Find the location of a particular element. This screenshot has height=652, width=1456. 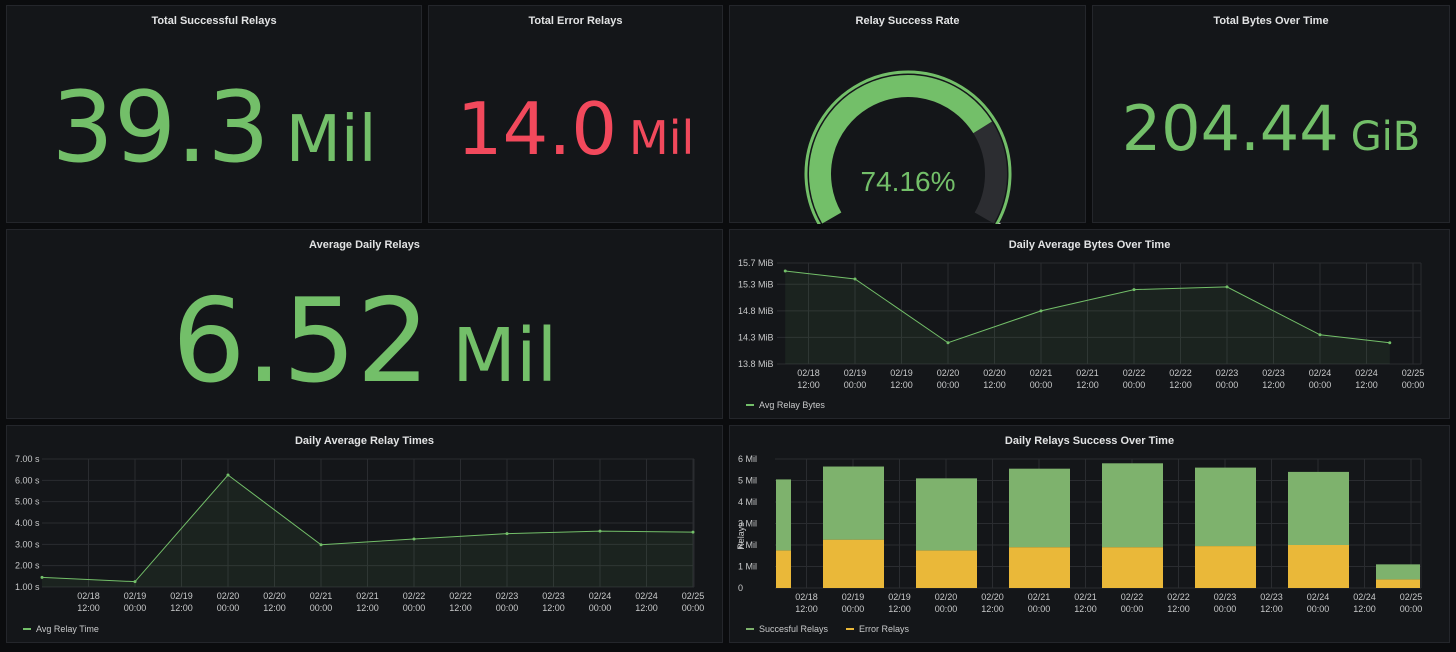

panel-total-successful-relays: Total Successful Relays 39.3 Mil is located at coordinates (214, 114).